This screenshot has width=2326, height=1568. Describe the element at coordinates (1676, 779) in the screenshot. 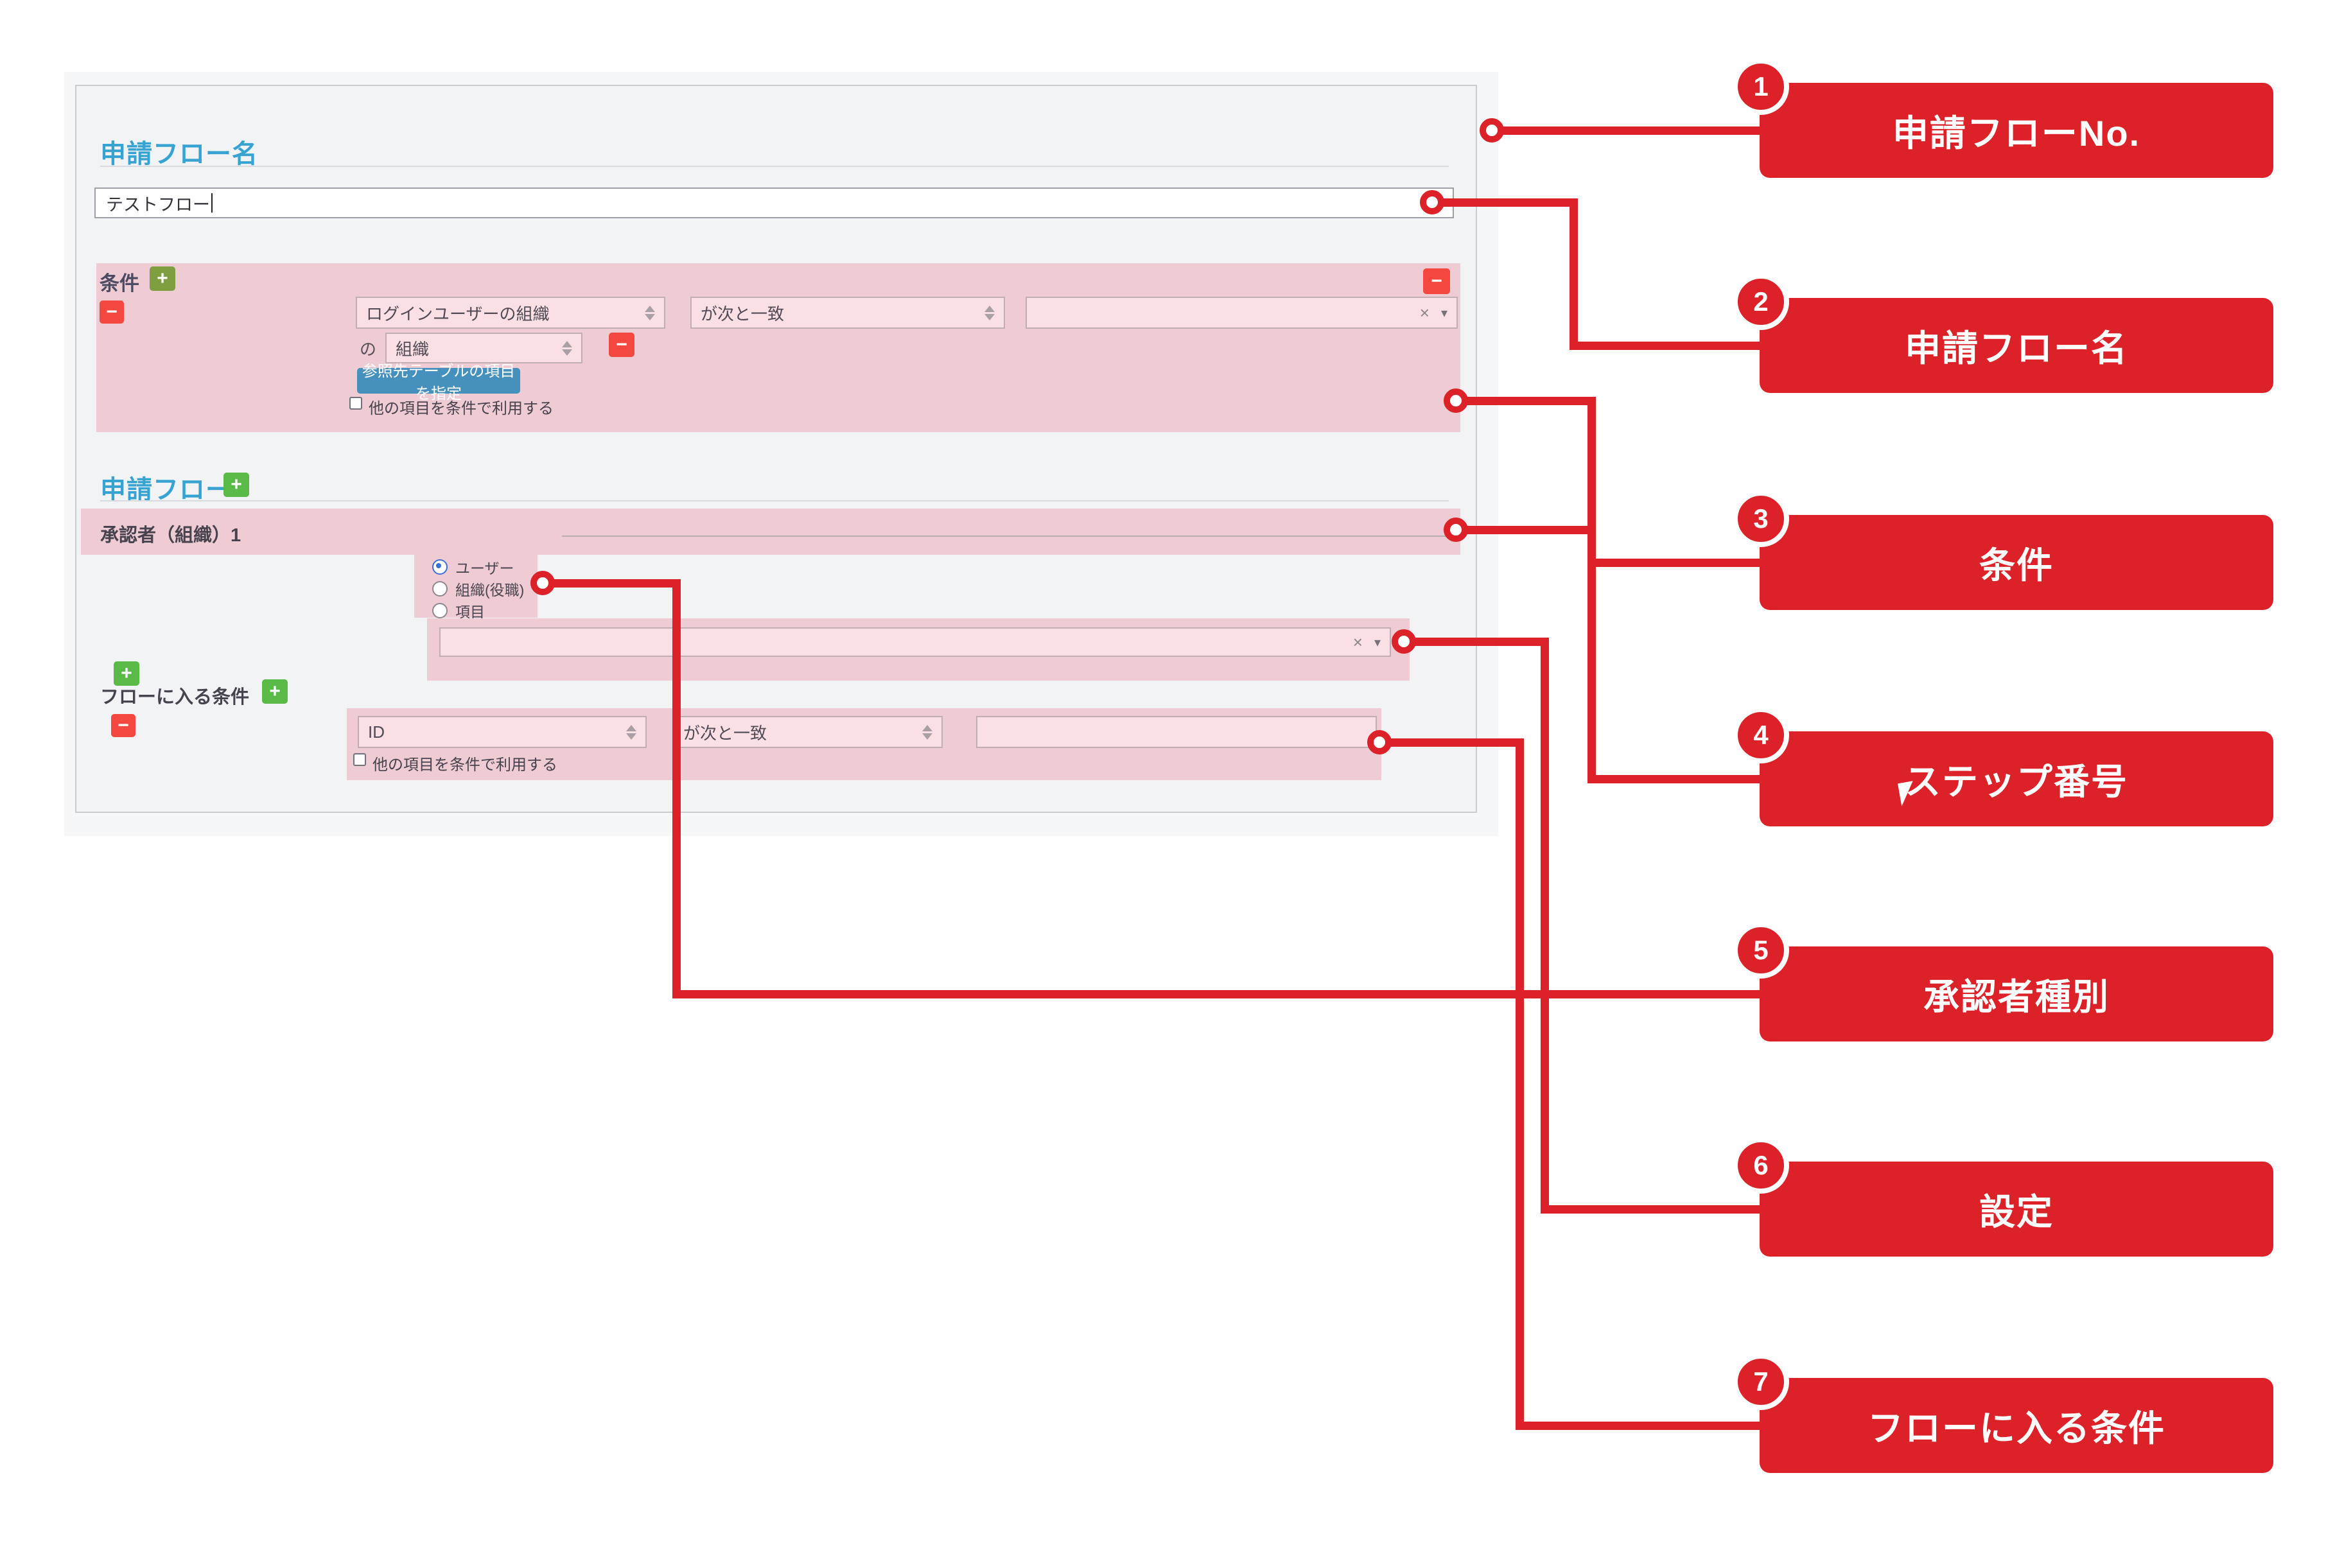

I see `connector-line-4b` at that location.